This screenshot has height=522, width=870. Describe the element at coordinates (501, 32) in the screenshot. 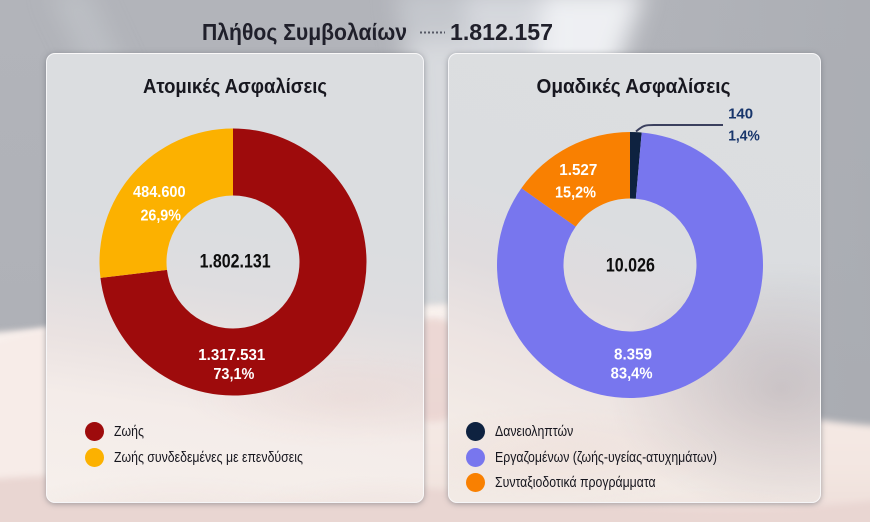

I see `svg-text: 1.812.157` at that location.